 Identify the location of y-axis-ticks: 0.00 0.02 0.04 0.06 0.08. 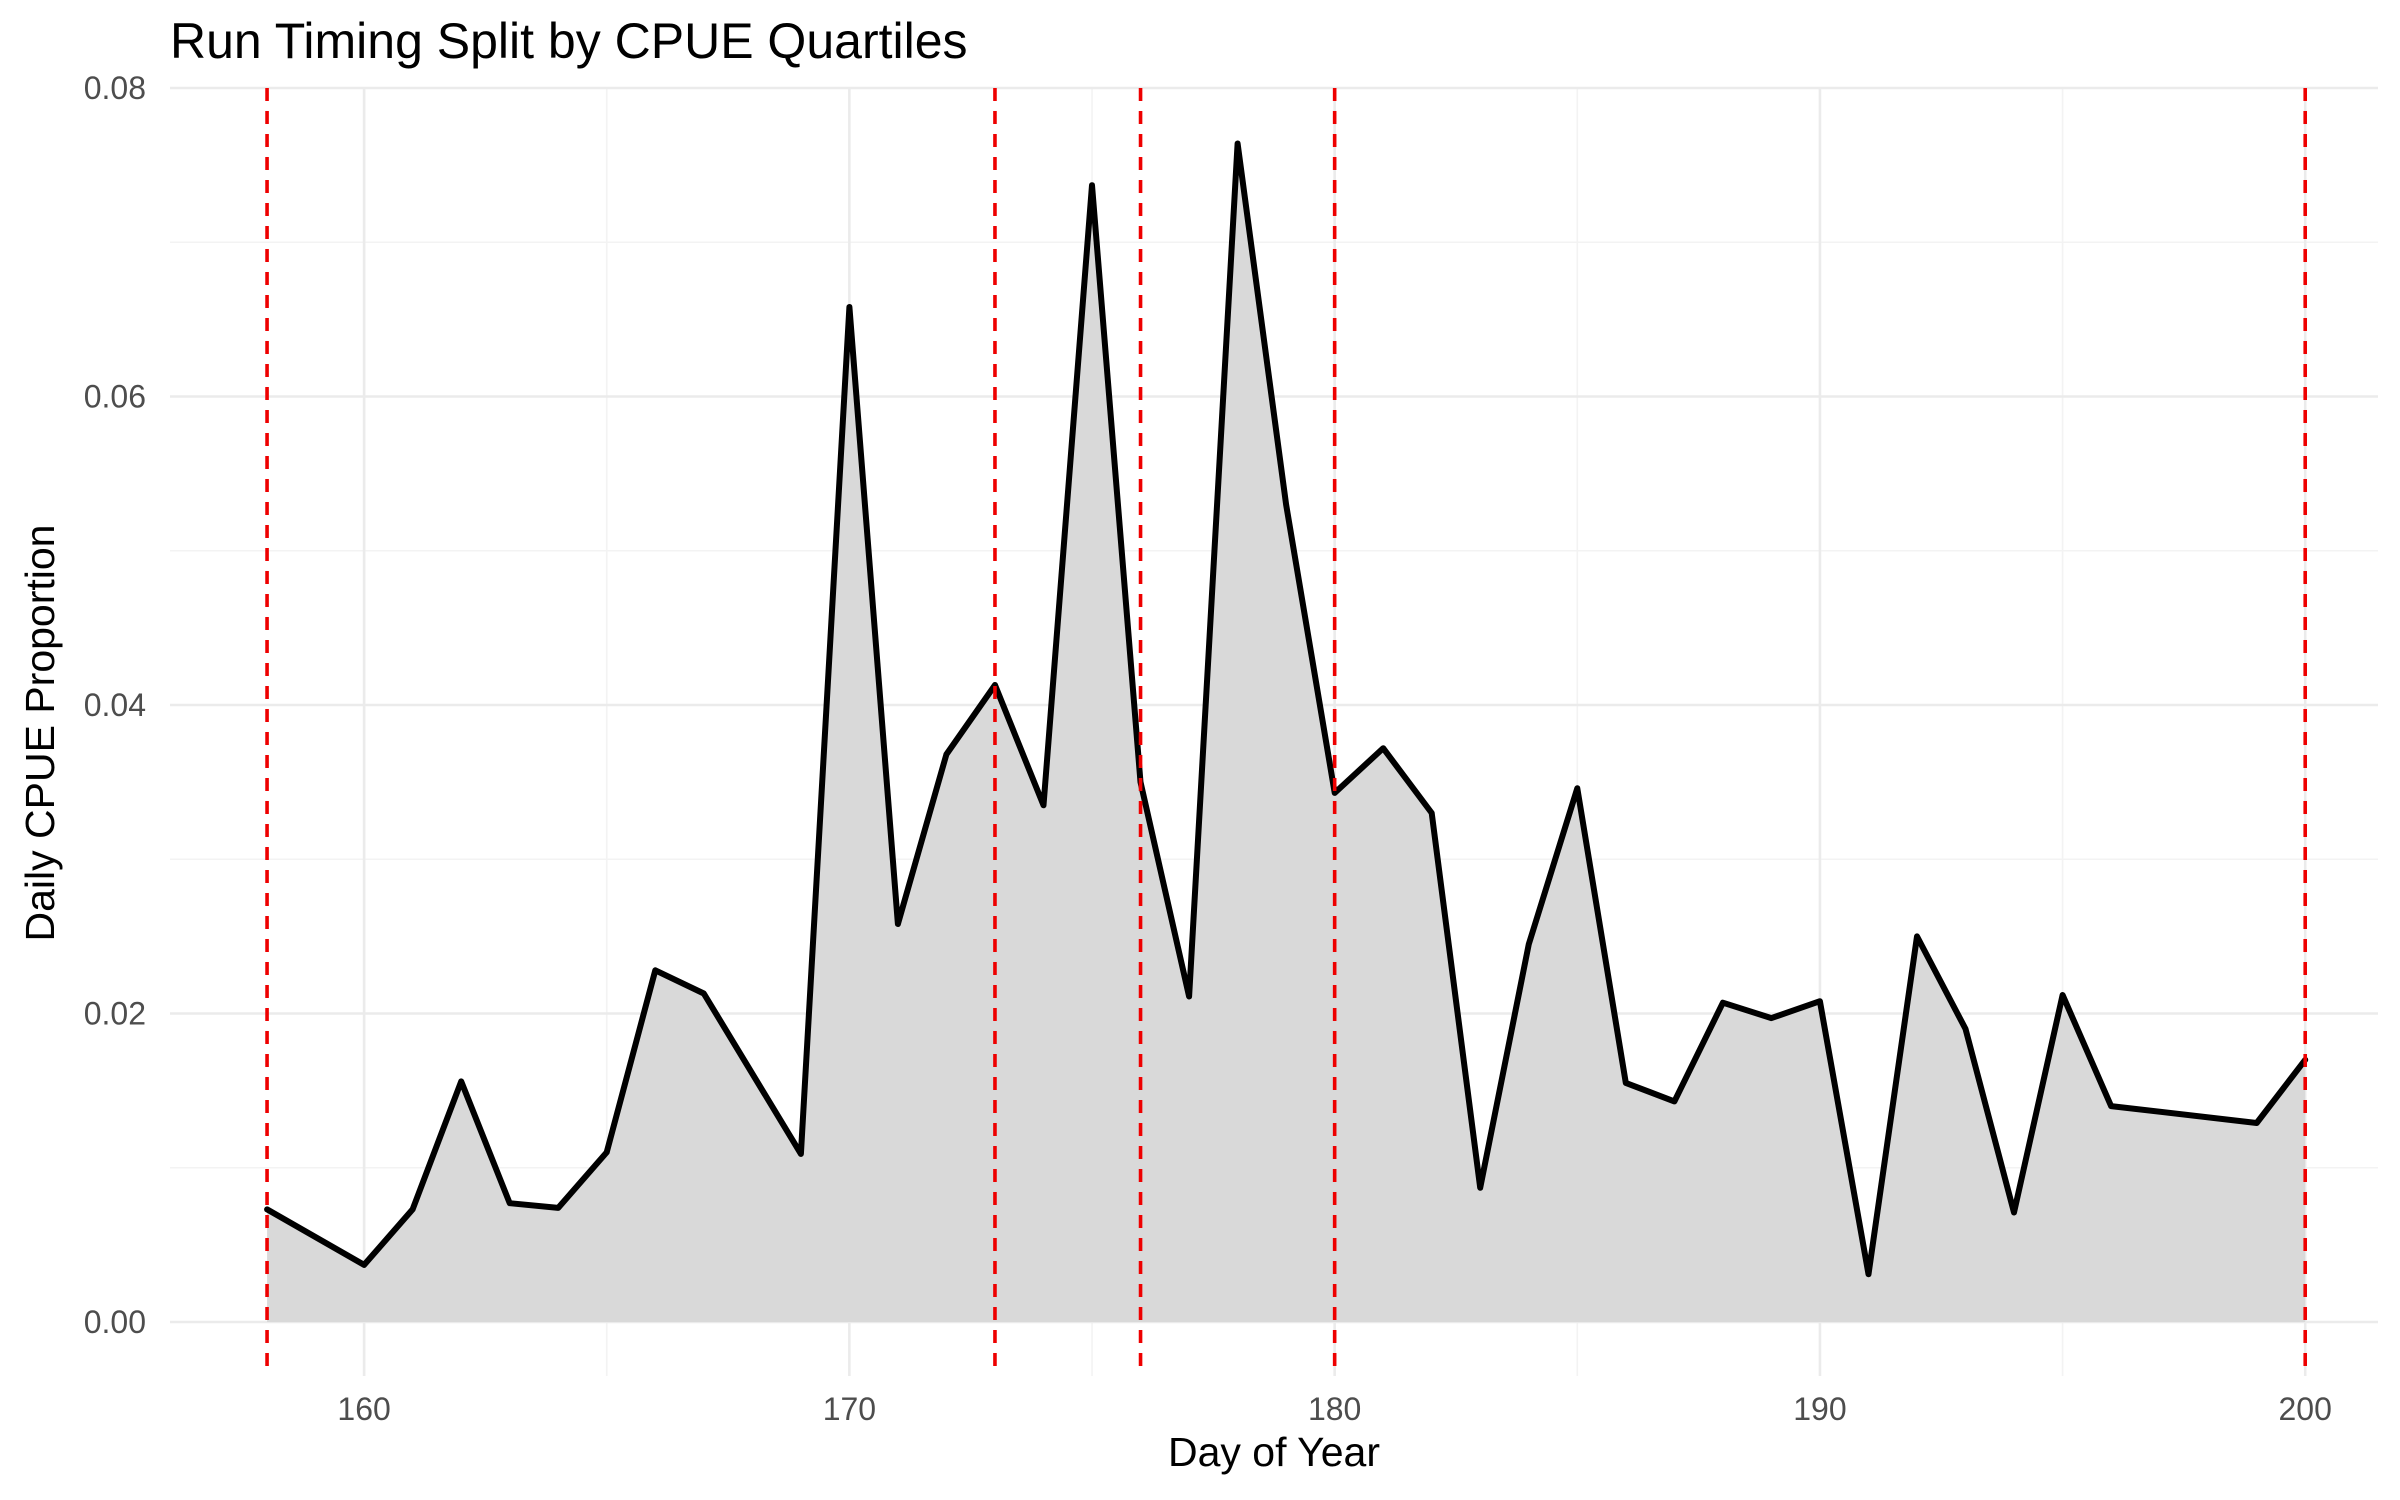
(115, 705).